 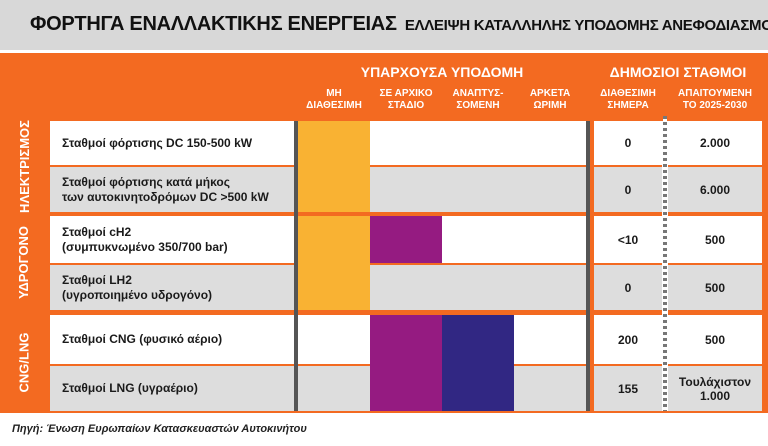 I want to click on row-label: Σταθμοί cH2 (συμπυκνωμένο 350/700 bar), so click(x=145, y=239).